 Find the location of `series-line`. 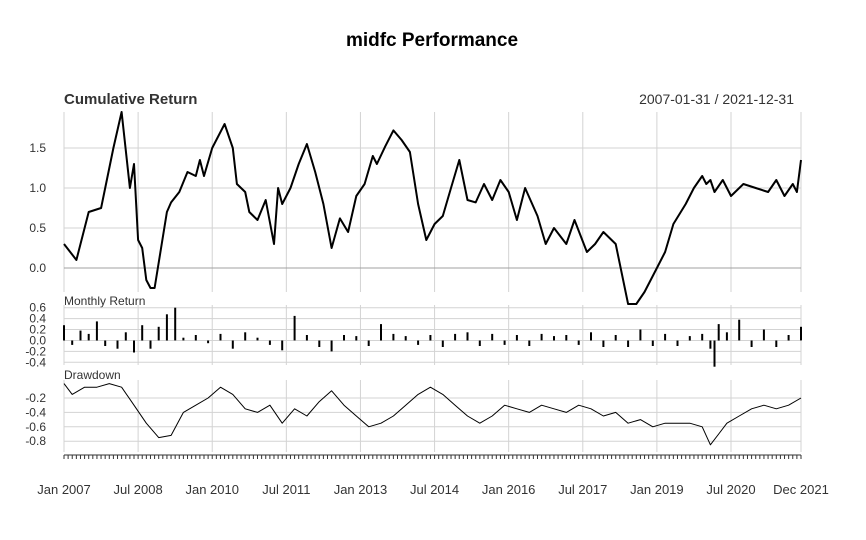

series-line is located at coordinates (432, 414).